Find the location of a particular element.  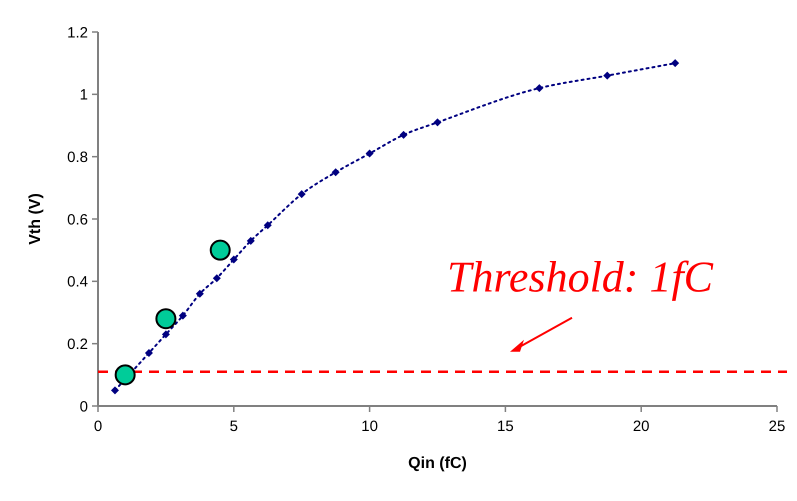

y-tick-label: 0.6 is located at coordinates (77, 219).